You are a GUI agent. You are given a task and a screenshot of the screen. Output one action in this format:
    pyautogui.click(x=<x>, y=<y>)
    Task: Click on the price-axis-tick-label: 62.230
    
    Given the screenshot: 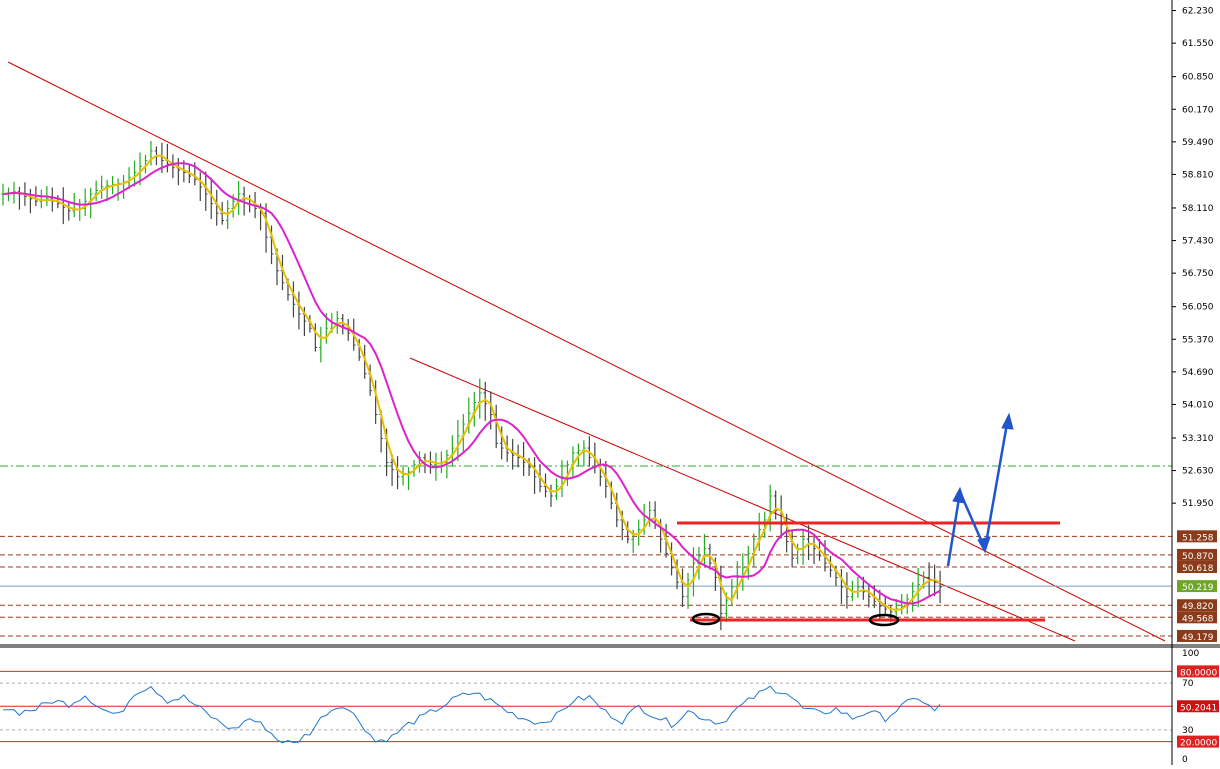 What is the action you would take?
    pyautogui.click(x=1198, y=12)
    